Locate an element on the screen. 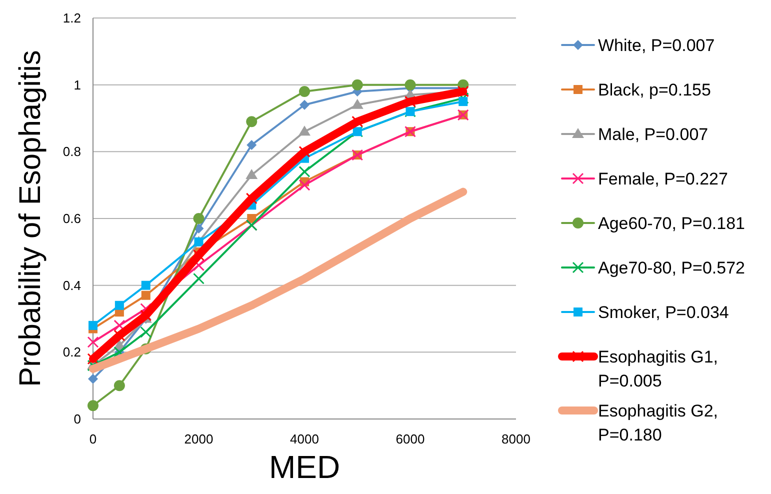 This screenshot has height=494, width=771. x-axis-title: MED is located at coordinates (304, 467).